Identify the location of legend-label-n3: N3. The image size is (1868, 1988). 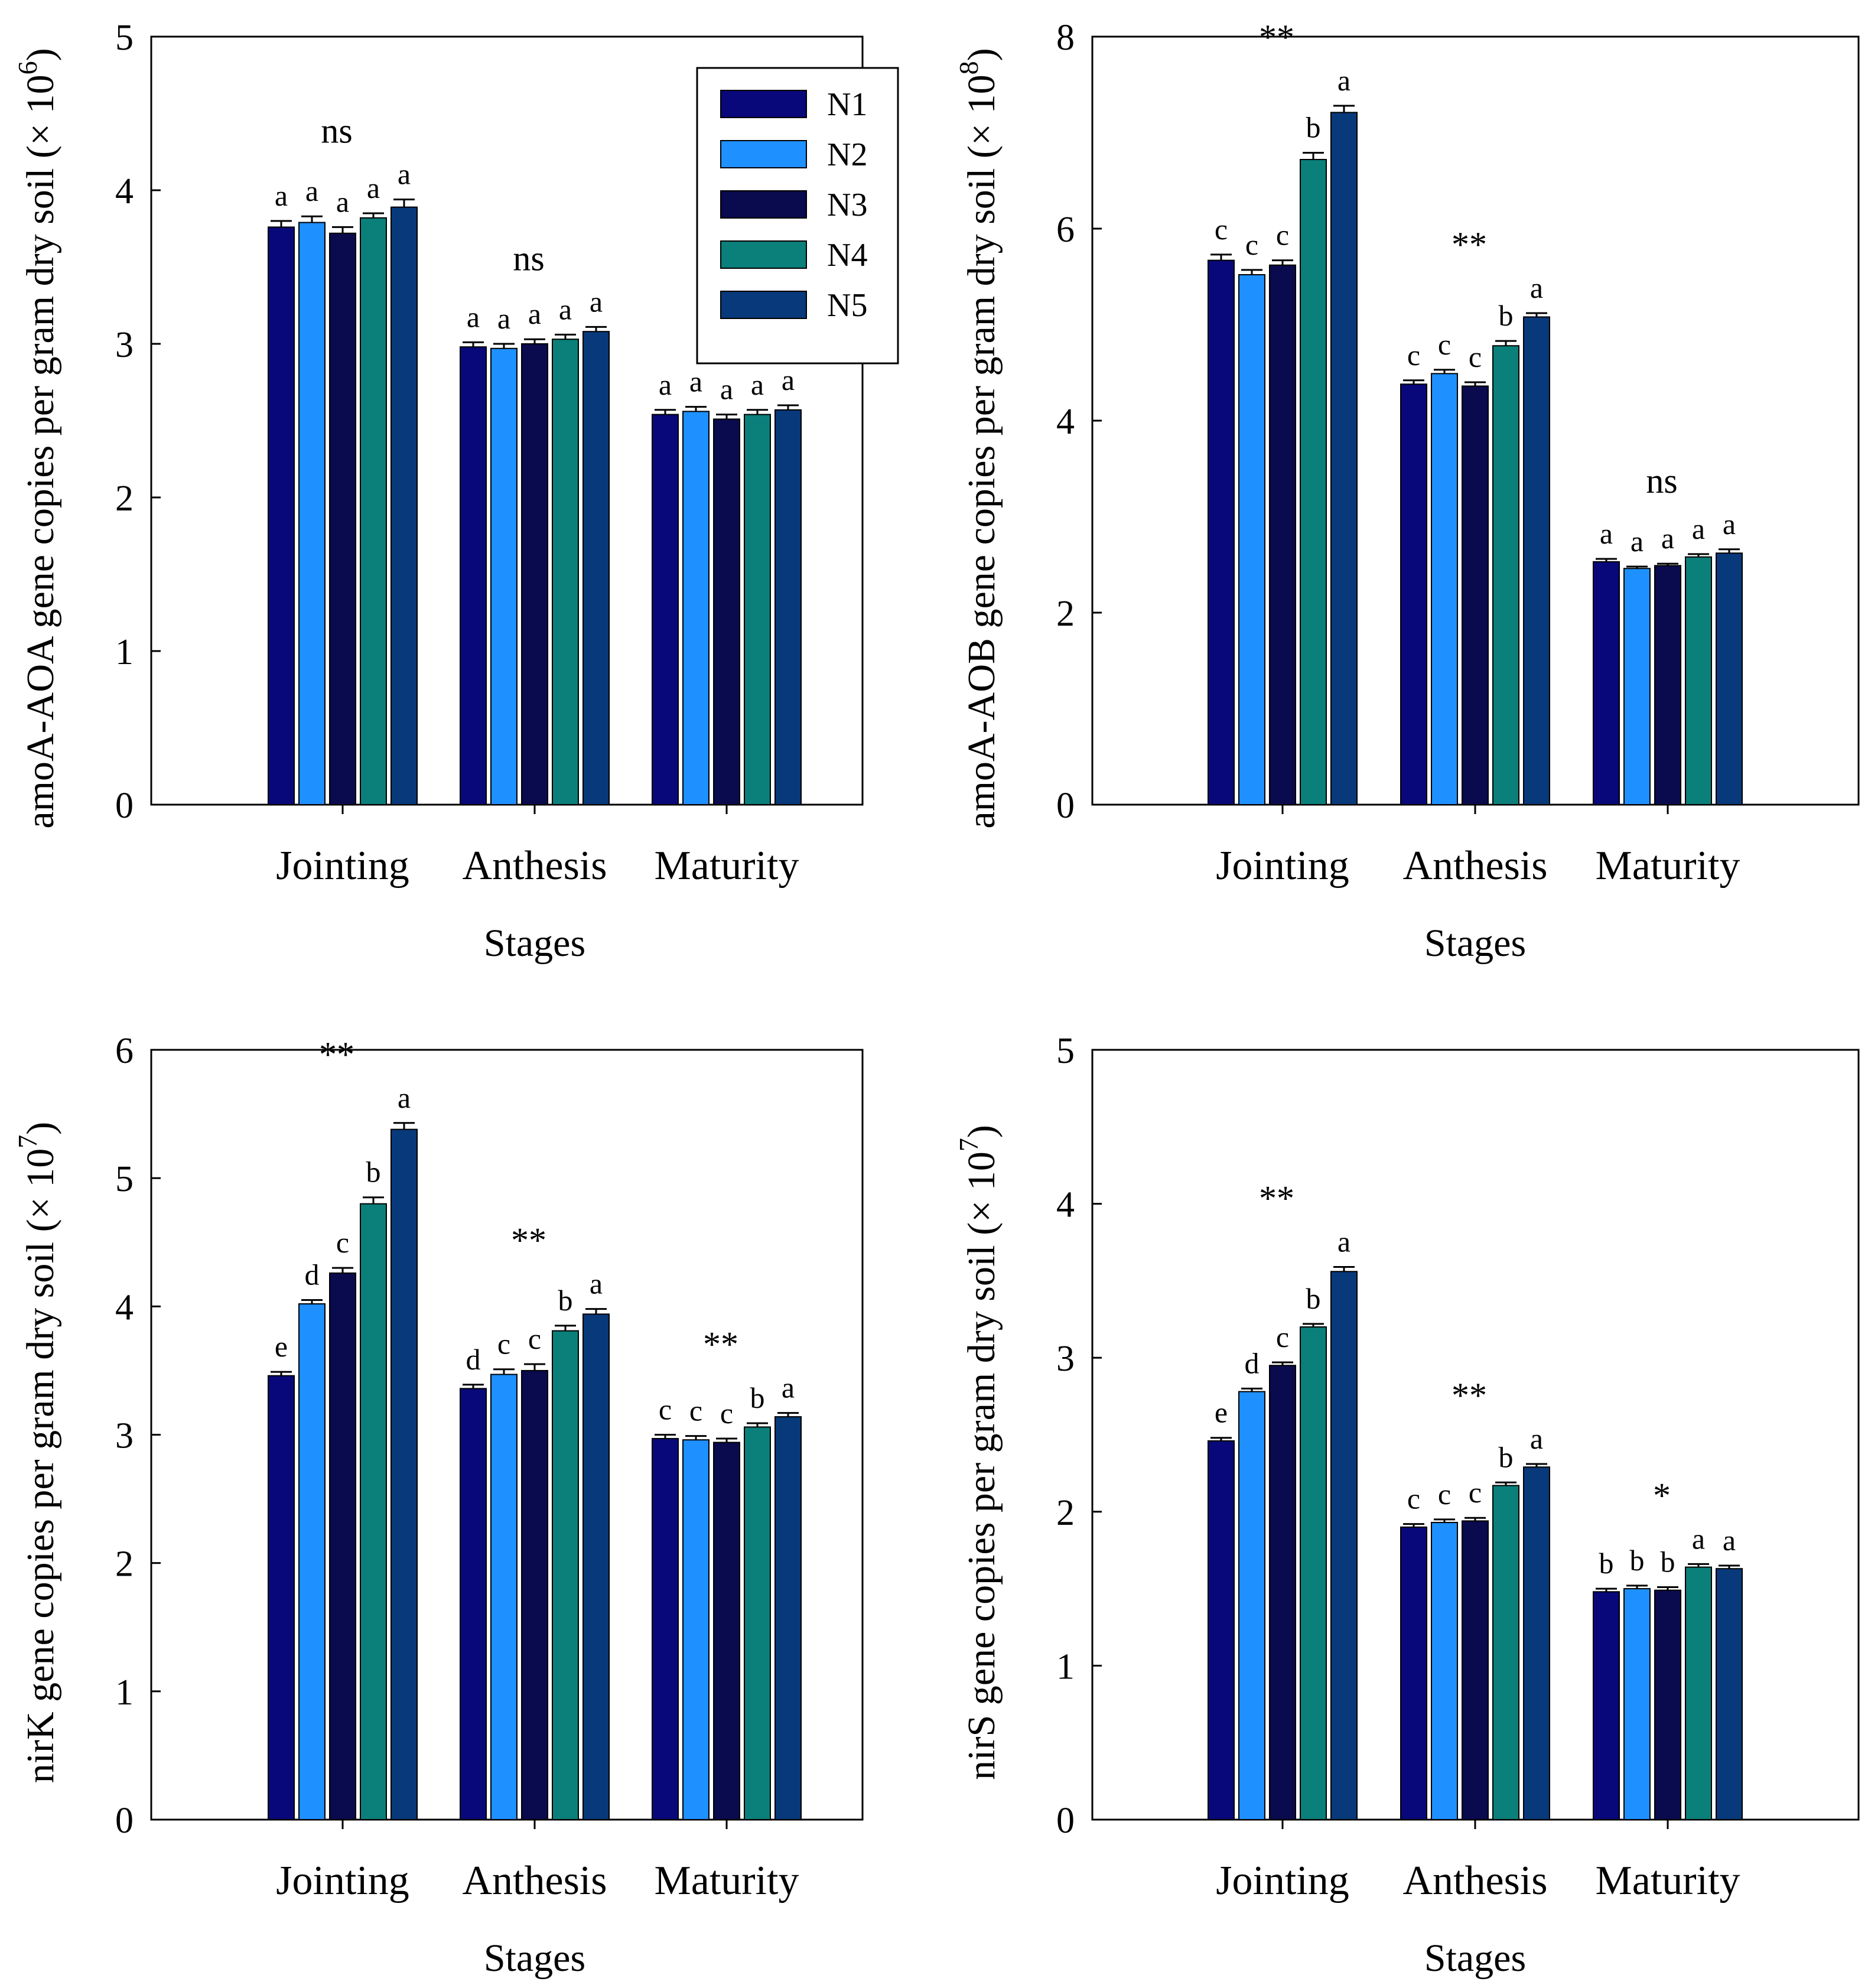
(847, 205).